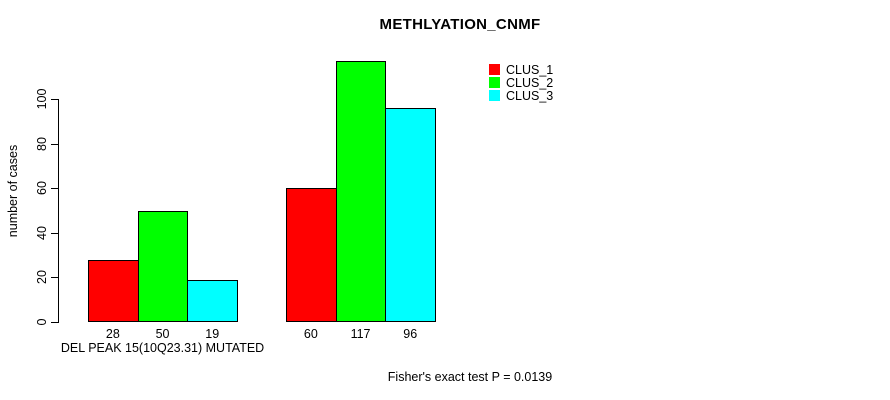 The image size is (890, 400). I want to click on legend: CLUS_1 CLUS_2 CLUS_3, so click(521, 82).